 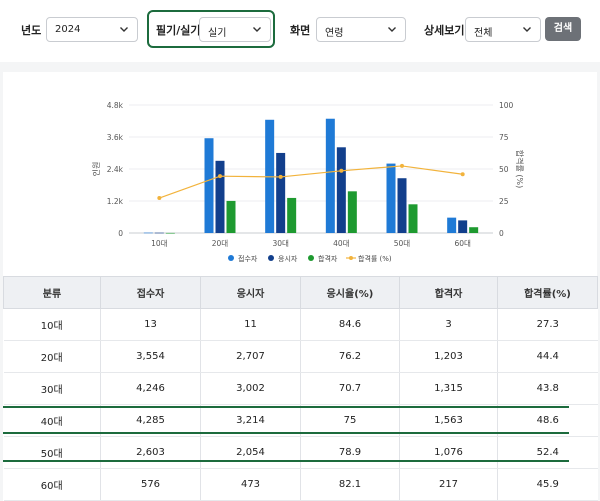 What do you see at coordinates (350, 324) in the screenshot?
I see `table-cell: 84.6` at bounding box center [350, 324].